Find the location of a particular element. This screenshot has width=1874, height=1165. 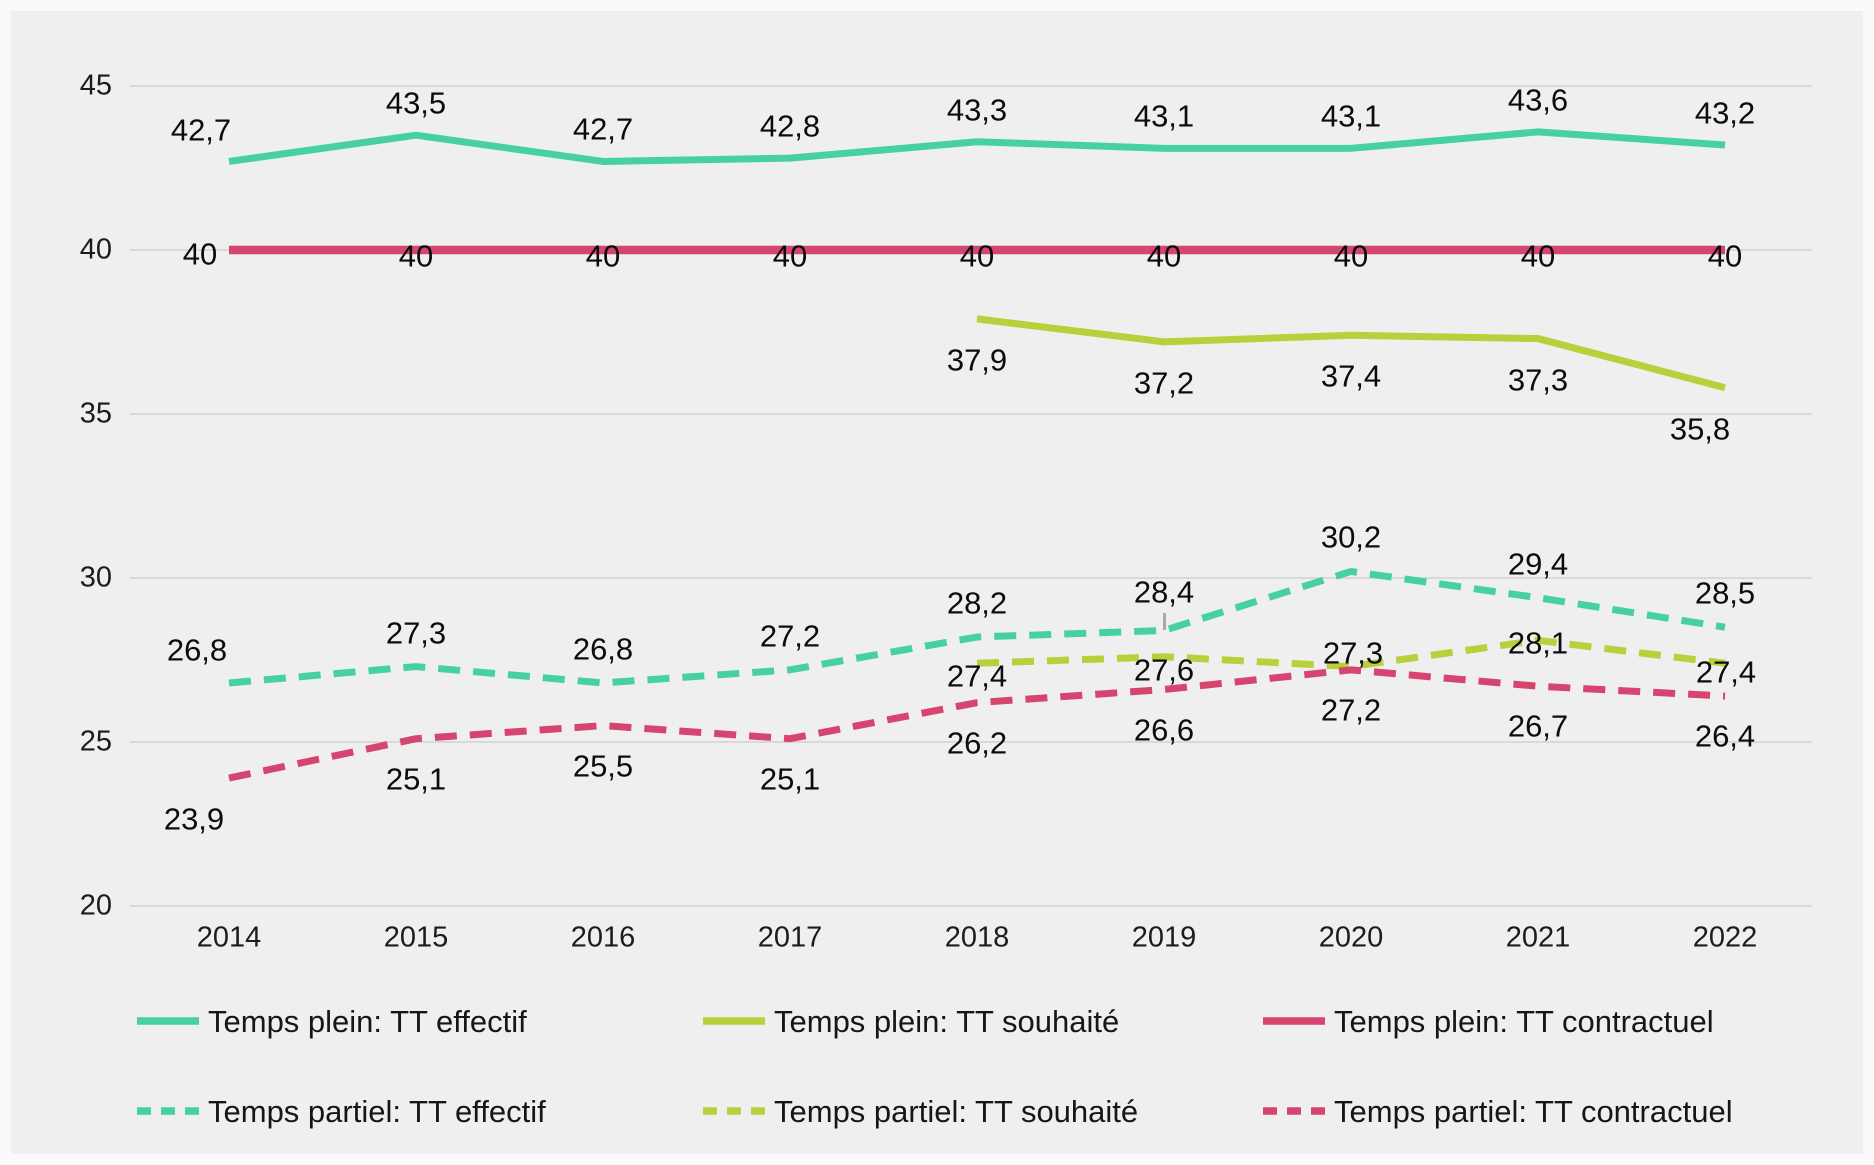

data-label: 28,5 is located at coordinates (1725, 593).